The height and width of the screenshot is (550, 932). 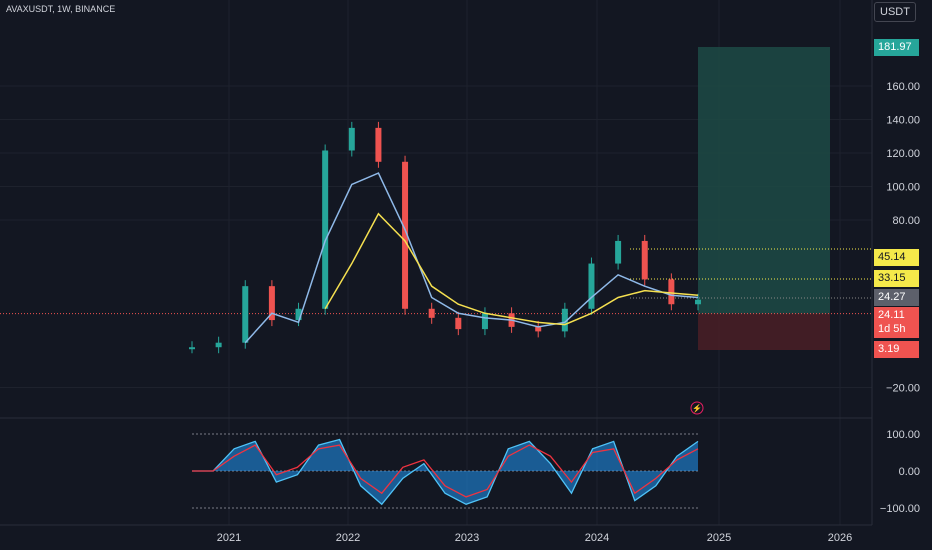 What do you see at coordinates (896, 297) in the screenshot?
I see `price-tag-last: 24.27` at bounding box center [896, 297].